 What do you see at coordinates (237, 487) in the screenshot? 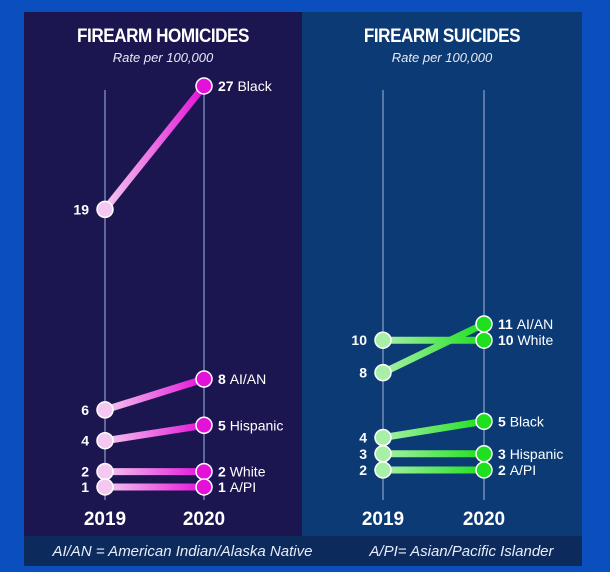
I see `value-label-2020: 1 A/PI` at bounding box center [237, 487].